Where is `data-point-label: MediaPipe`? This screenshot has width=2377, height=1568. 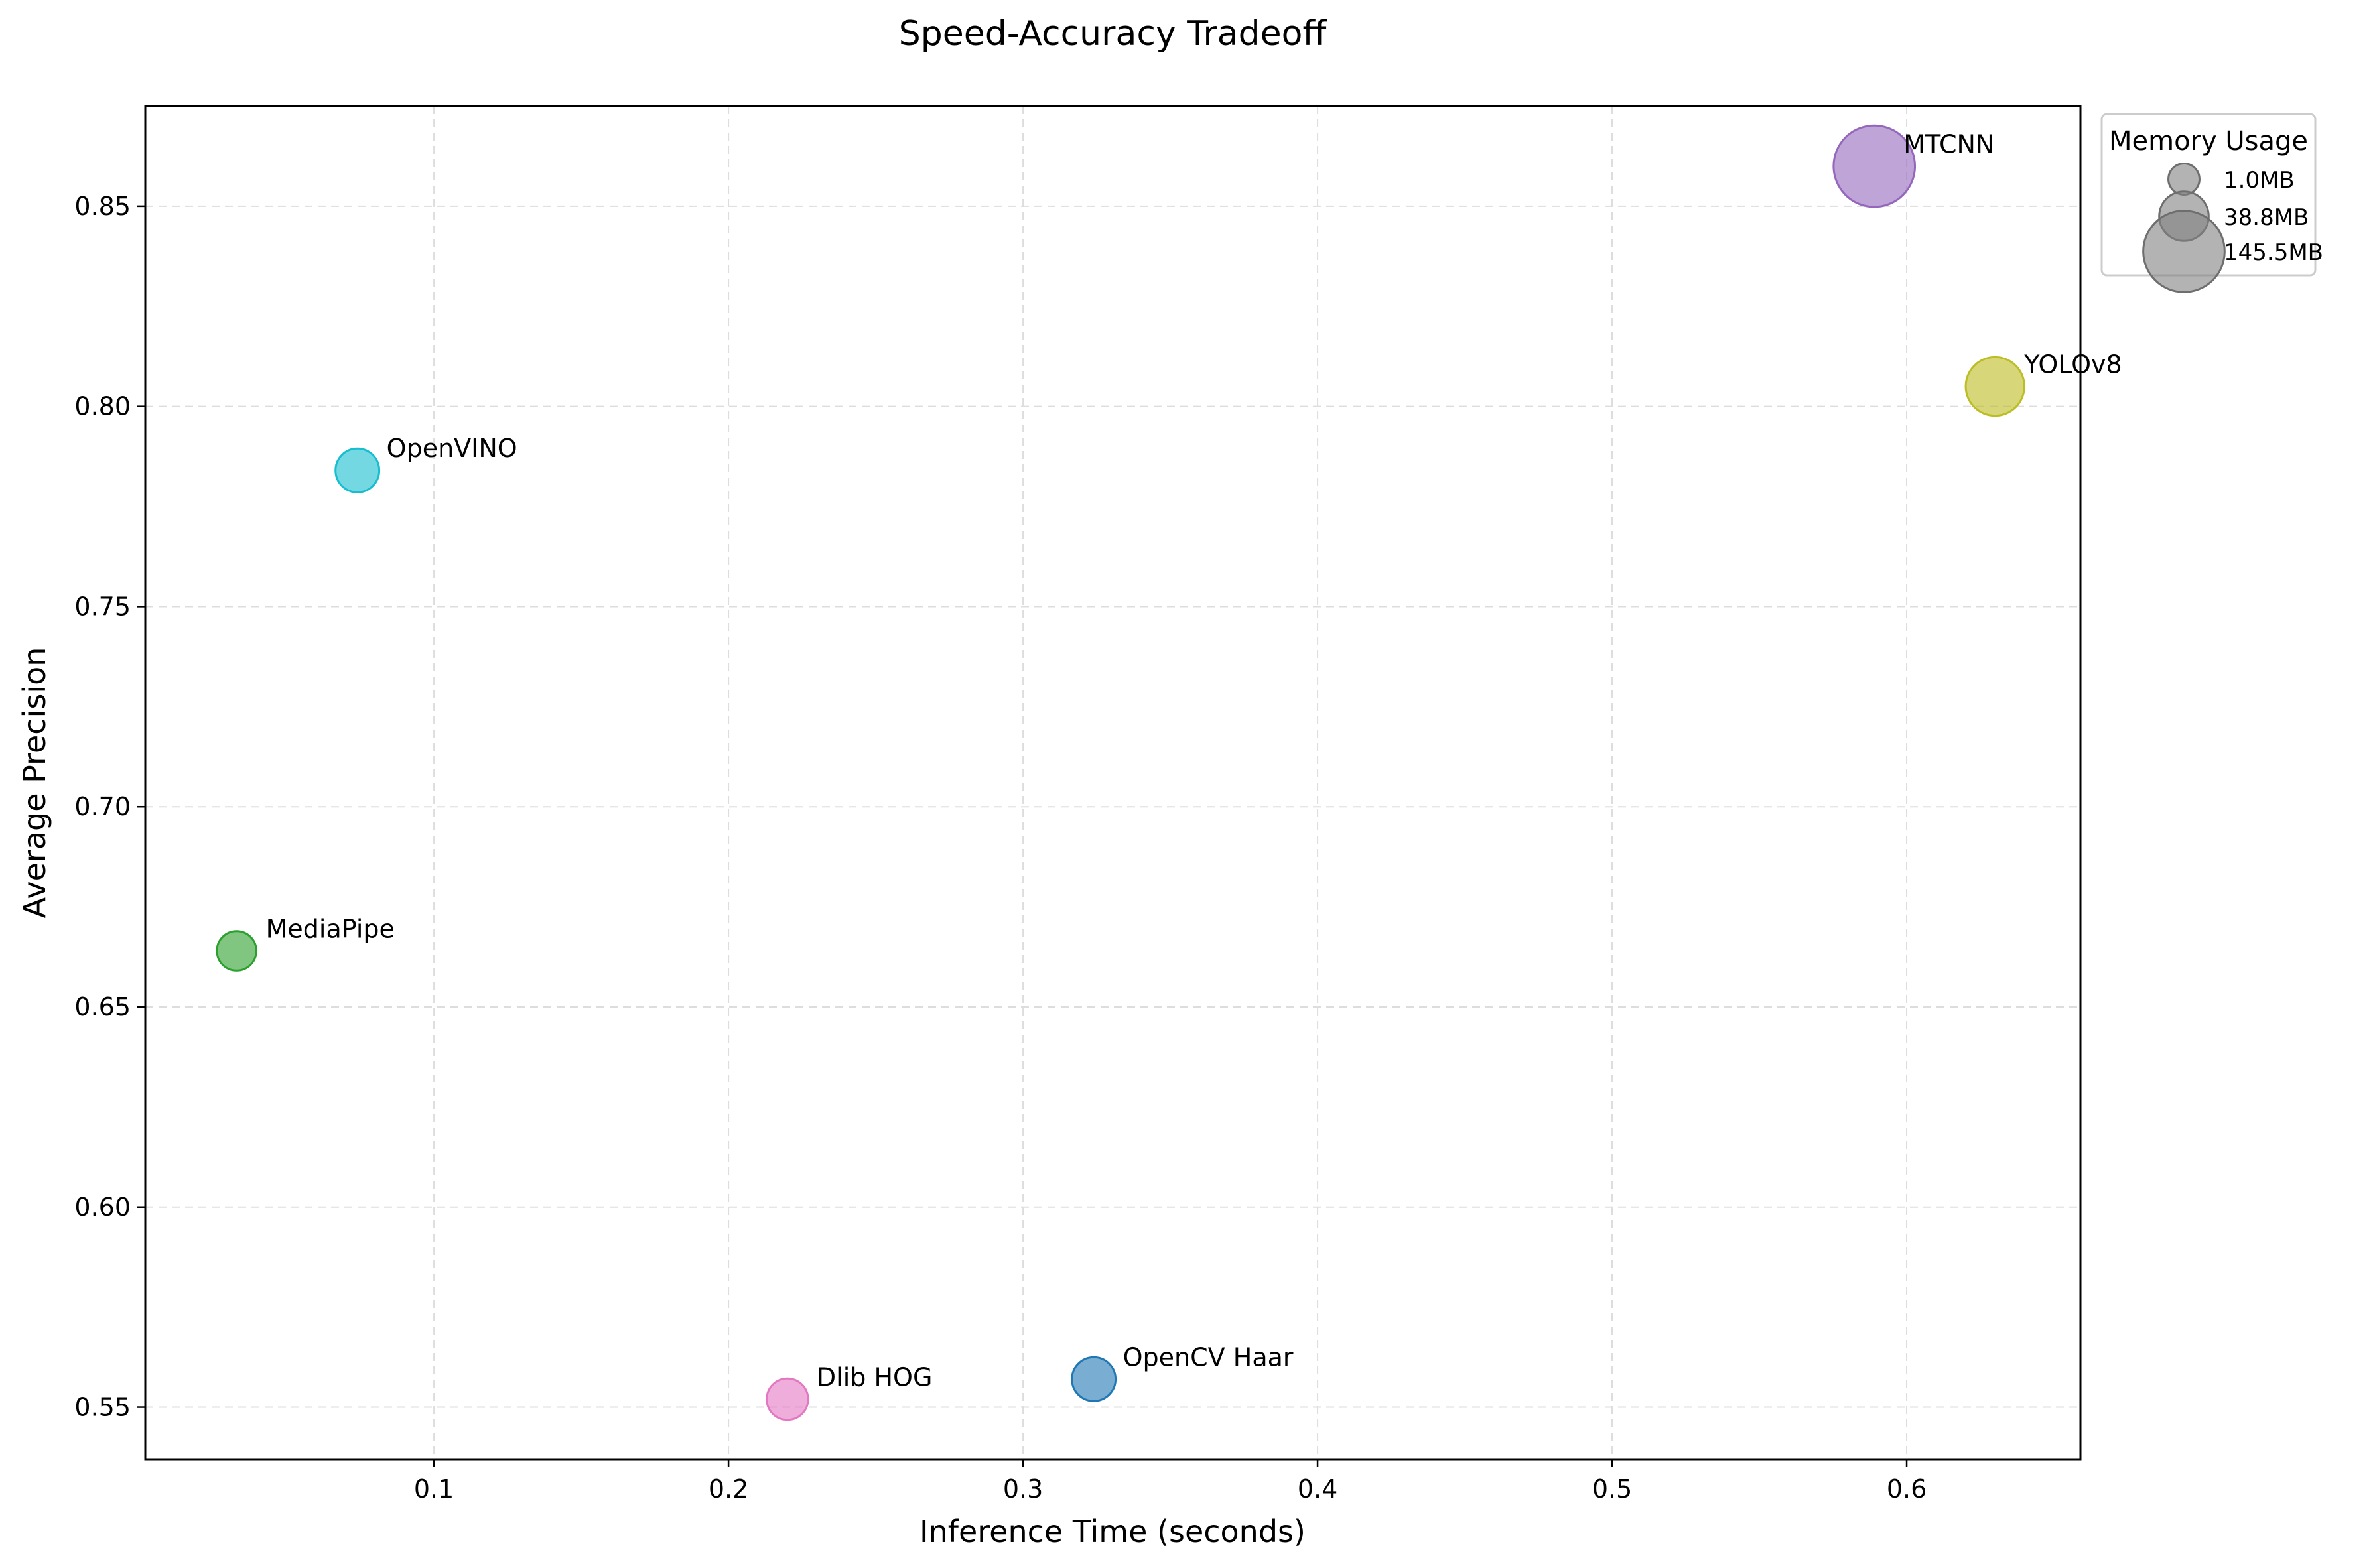 data-point-label: MediaPipe is located at coordinates (331, 928).